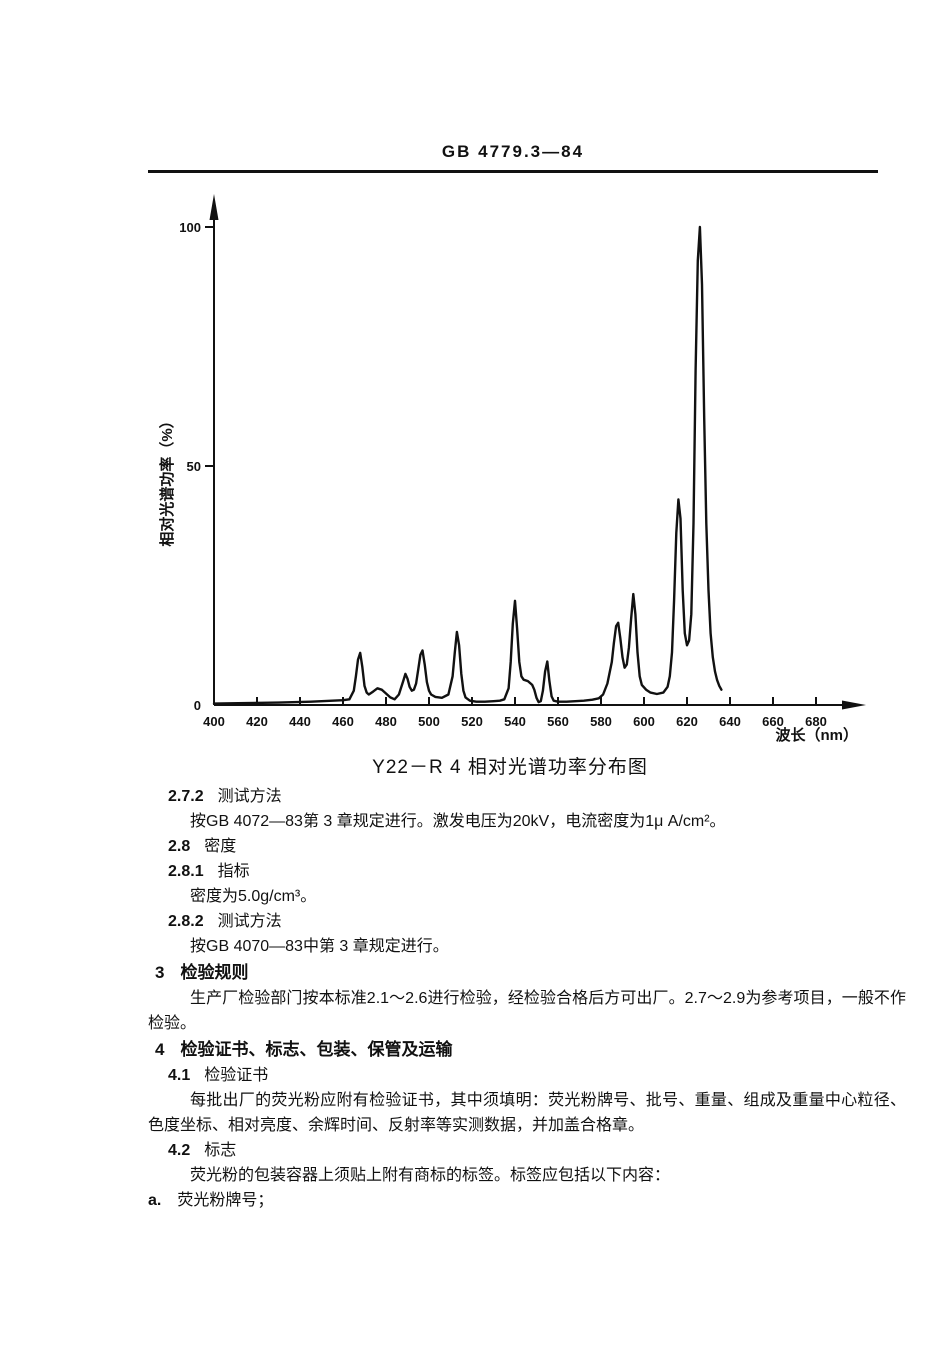 This screenshot has height=1345, width=950. I want to click on x-tick-label: 580, so click(601, 721).